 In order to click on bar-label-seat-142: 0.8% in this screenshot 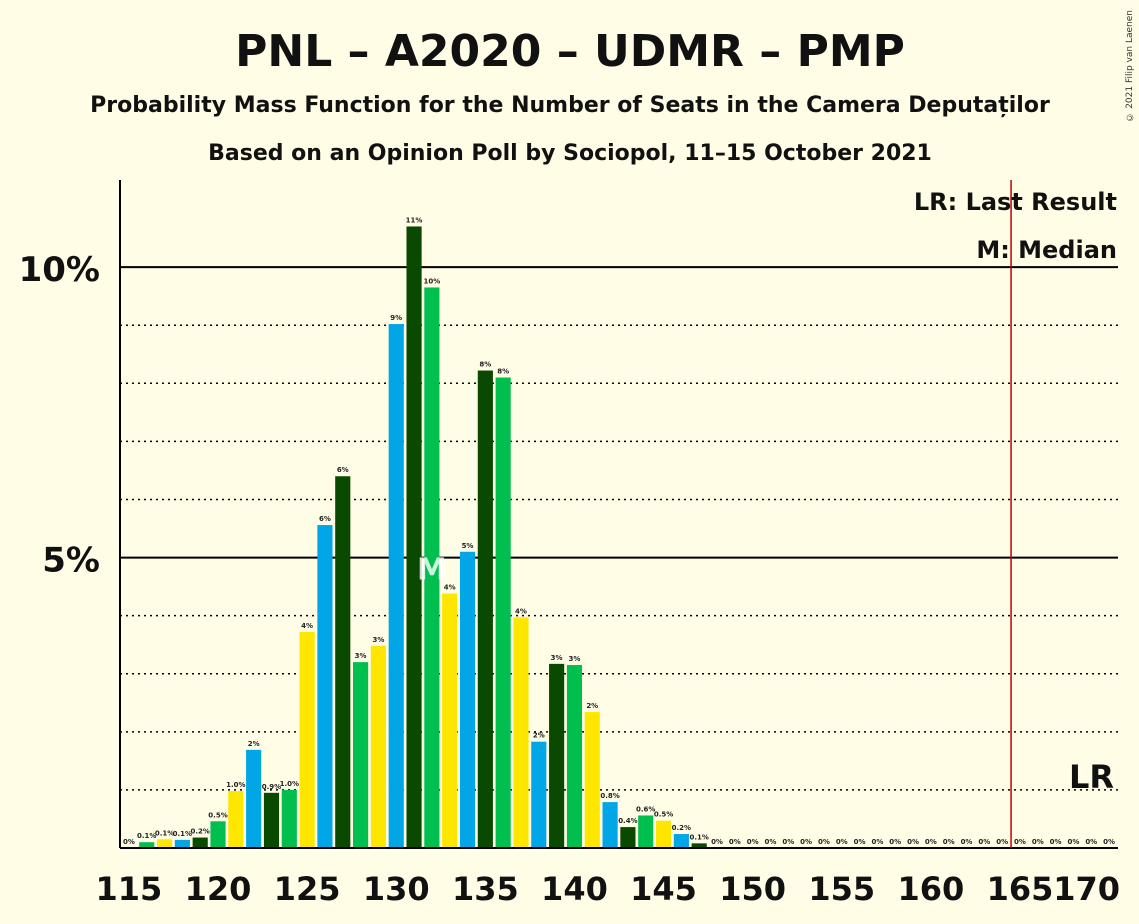, I will do `click(609, 796)`.